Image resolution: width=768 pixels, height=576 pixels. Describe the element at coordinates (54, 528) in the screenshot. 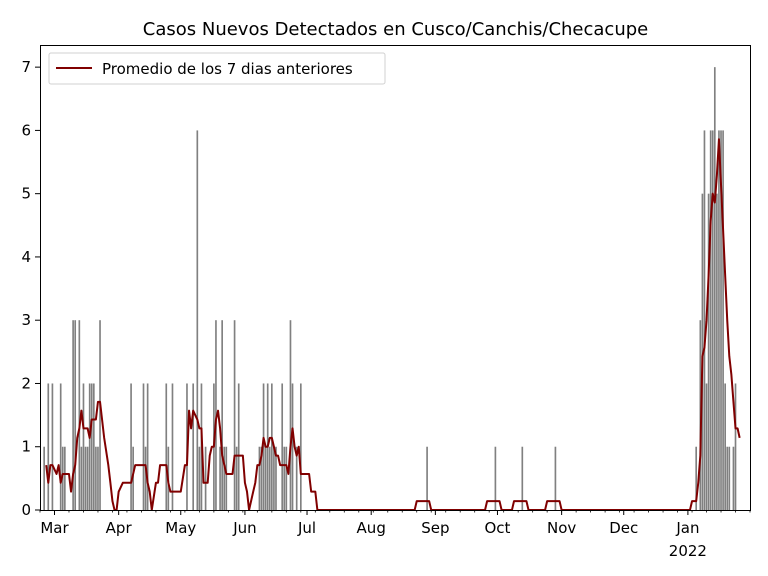

I see `x-tick-label: Mar` at that location.